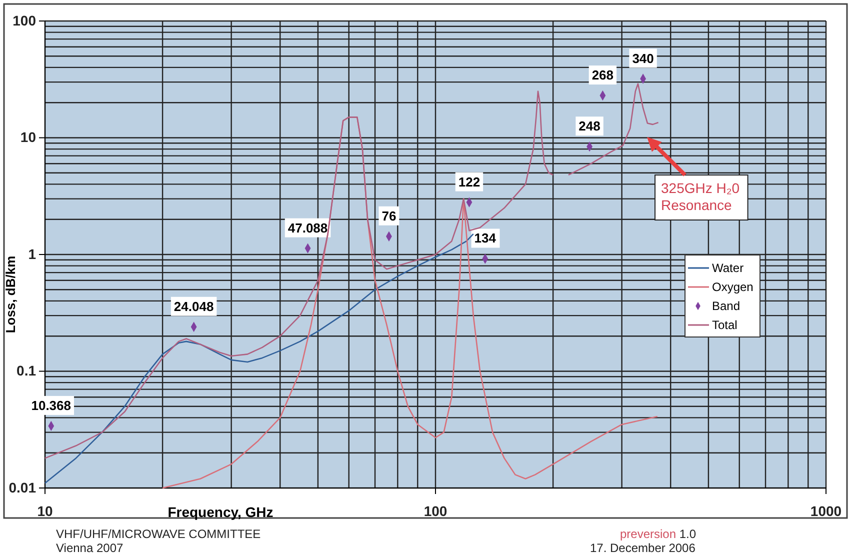 This screenshot has width=851, height=555. I want to click on text: preversion 1.0, so click(658, 534).